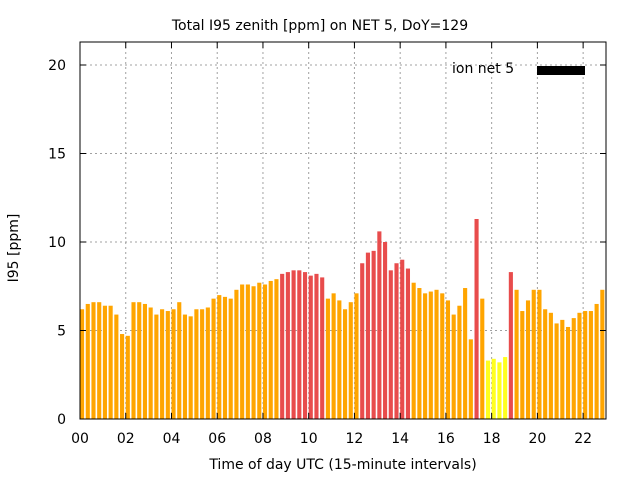 Image resolution: width=640 pixels, height=480 pixels. I want to click on x-tick-label: 04, so click(172, 439).